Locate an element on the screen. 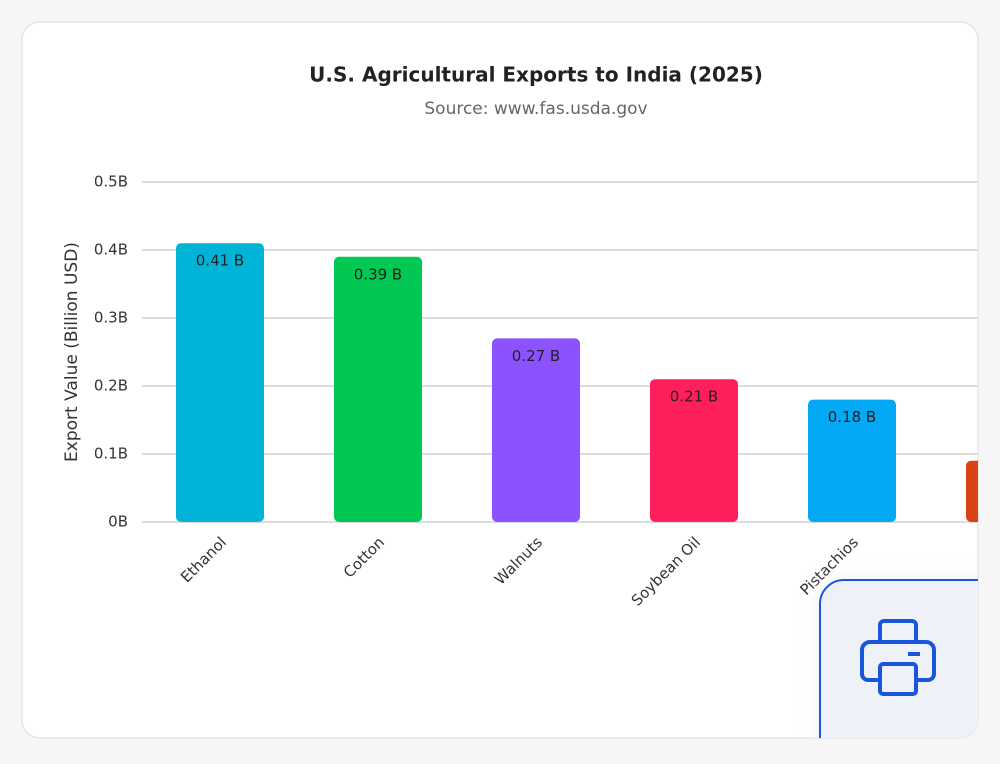 Image resolution: width=1000 pixels, height=764 pixels. value-label: 0.18 B is located at coordinates (852, 417).